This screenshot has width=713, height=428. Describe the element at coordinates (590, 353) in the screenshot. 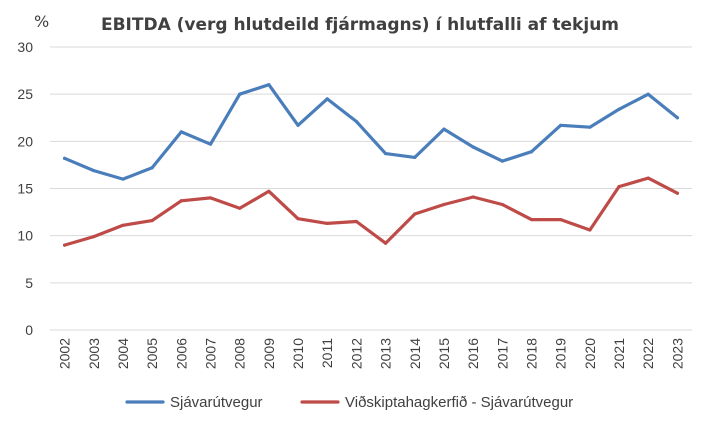

I see `x-tick-label: 2020` at that location.